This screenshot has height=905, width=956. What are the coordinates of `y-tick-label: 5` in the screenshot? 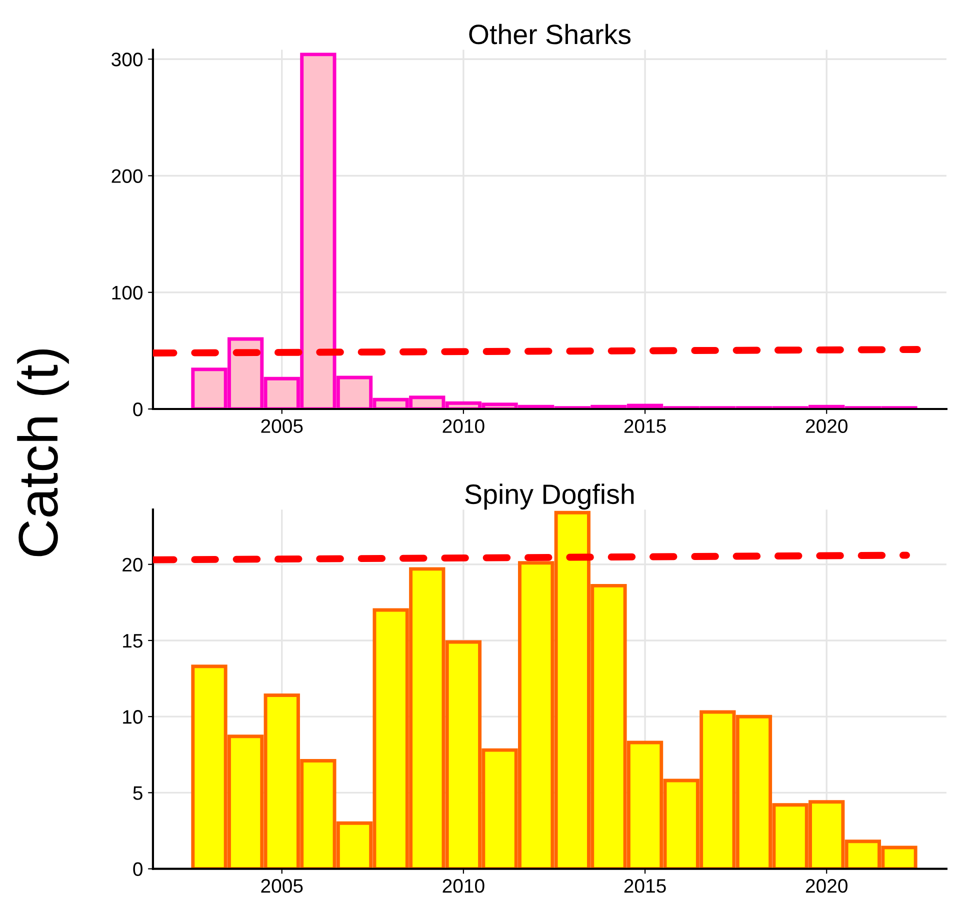 It's located at (137, 793).